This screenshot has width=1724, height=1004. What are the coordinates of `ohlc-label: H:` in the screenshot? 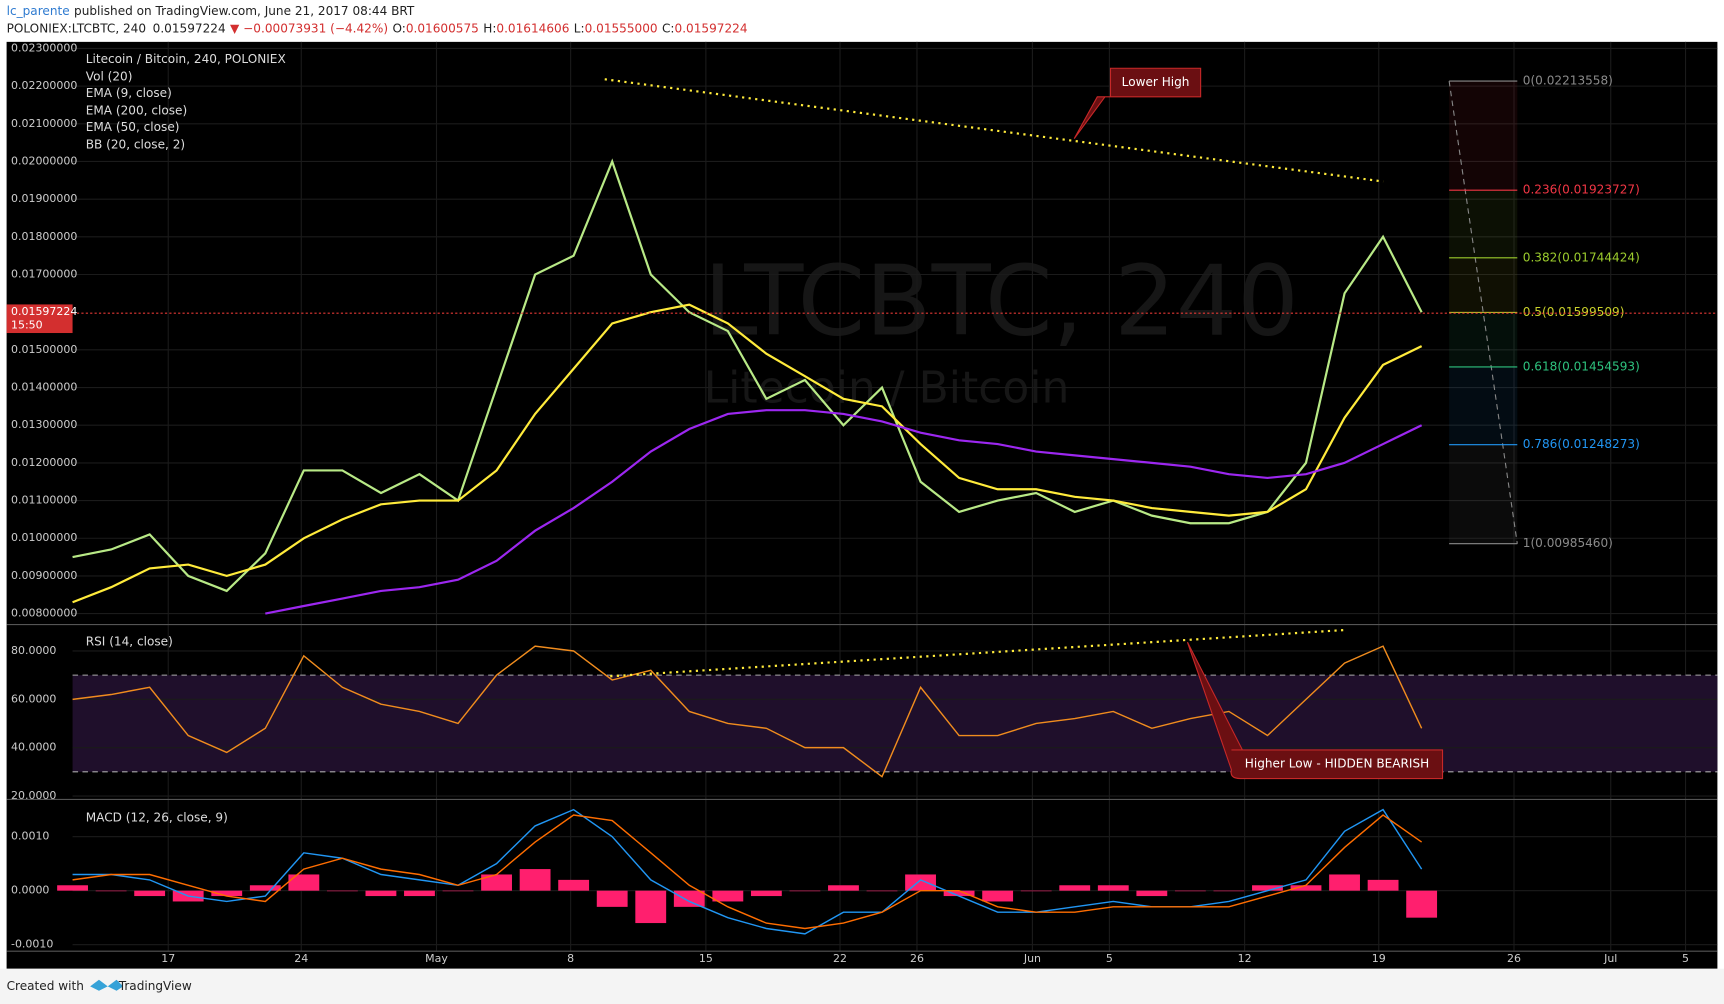 It's located at (489, 28).